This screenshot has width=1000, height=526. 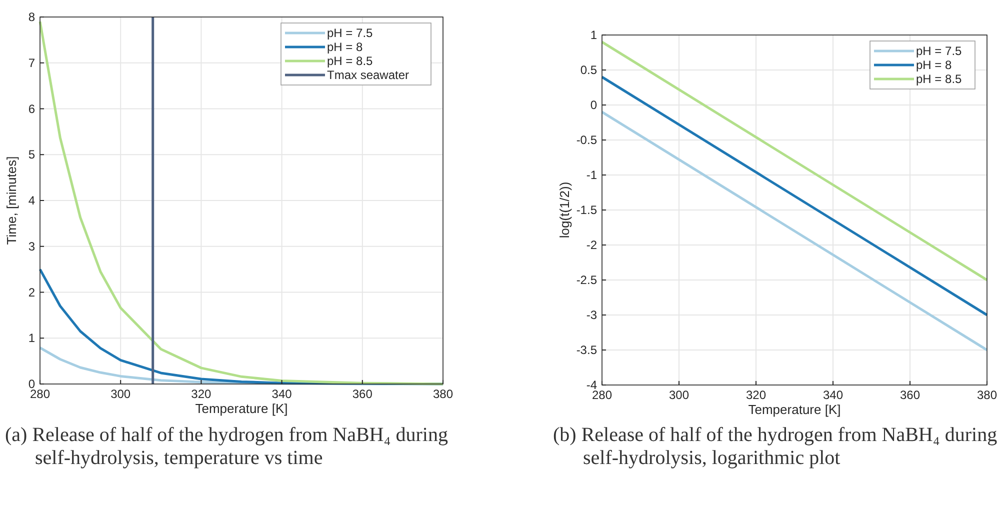 What do you see at coordinates (32, 201) in the screenshot?
I see `y-tick-label: 4` at bounding box center [32, 201].